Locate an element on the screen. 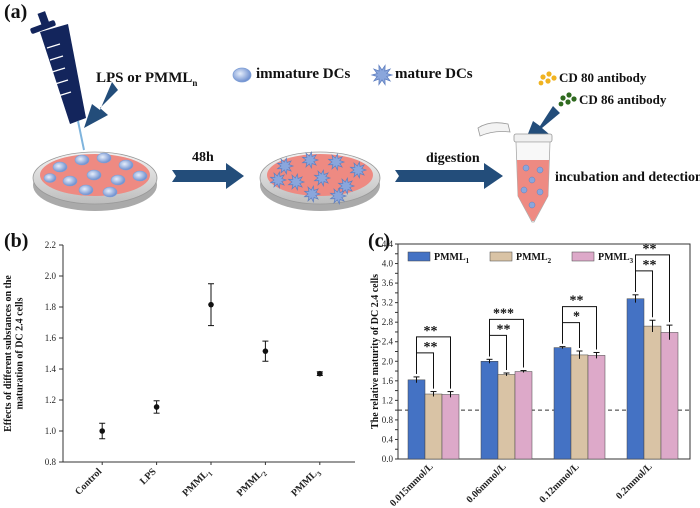  step-digestion: digestion is located at coordinates (453, 158).